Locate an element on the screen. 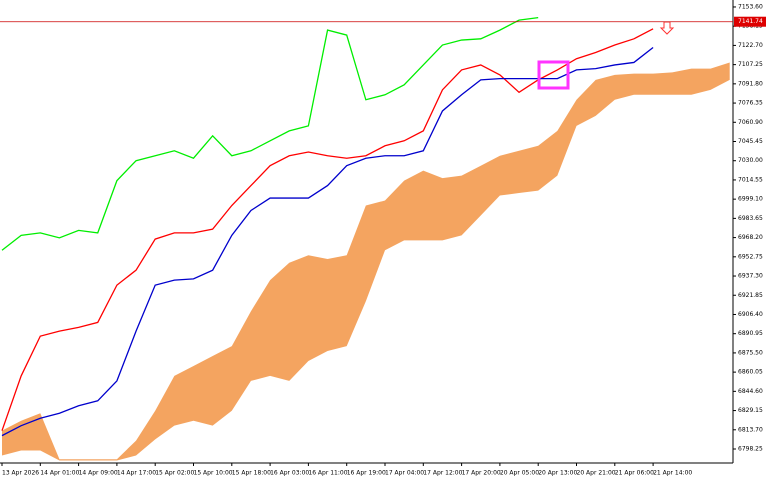 Image resolution: width=768 pixels, height=480 pixels. x-tick-label: 16 Apr 03:00 is located at coordinates (289, 473).